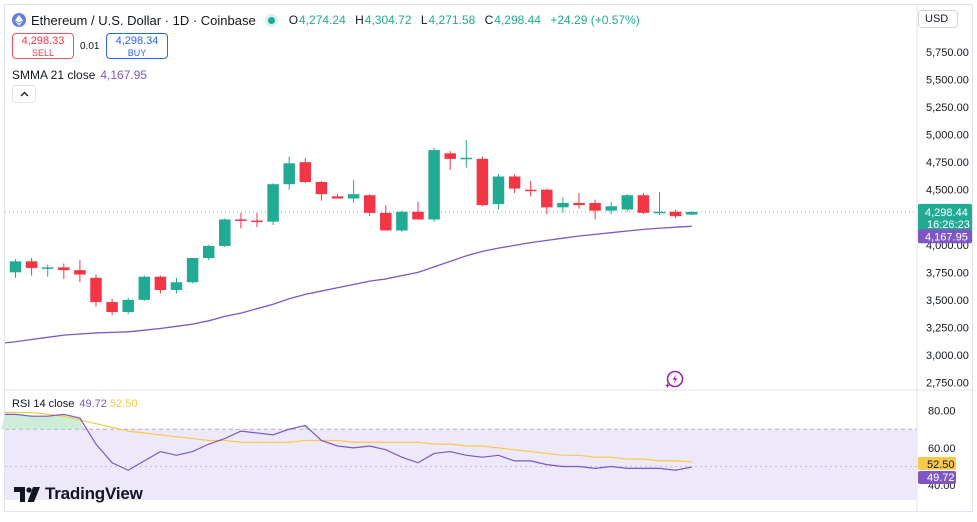 The image size is (977, 522). I want to click on tradingview-logo: TradingView, so click(78, 494).